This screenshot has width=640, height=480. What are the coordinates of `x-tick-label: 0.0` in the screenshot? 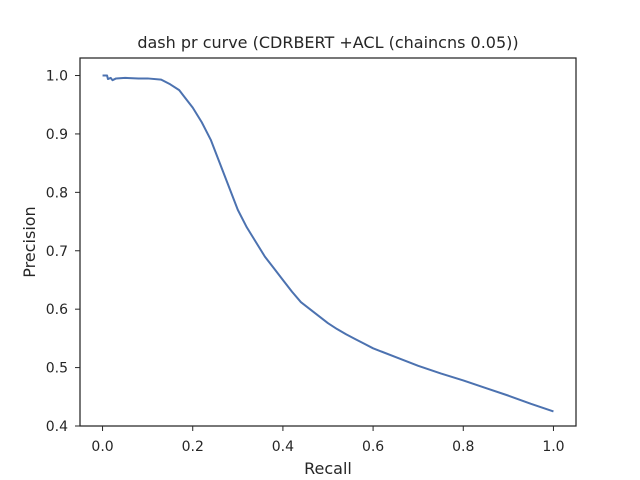 It's located at (102, 447).